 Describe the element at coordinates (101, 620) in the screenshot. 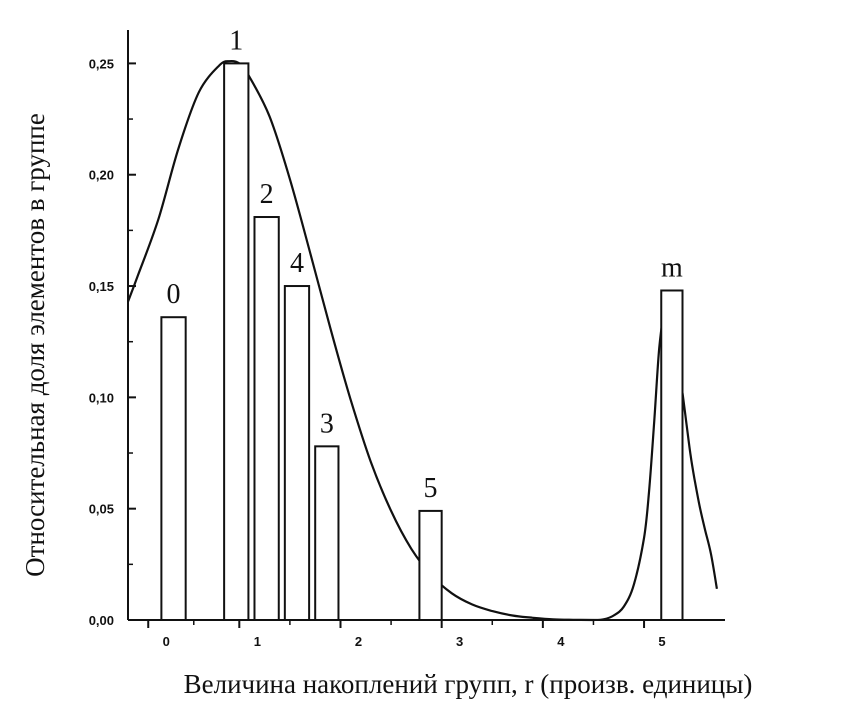

I see `y-tick-label: 0,00` at that location.